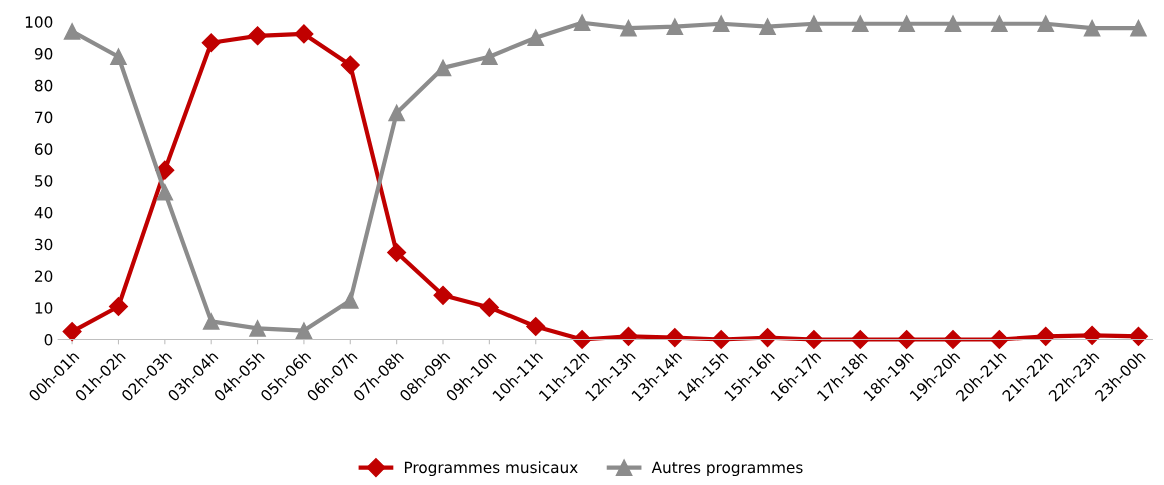  I want to click on y-tick-label: 70, so click(44, 117).